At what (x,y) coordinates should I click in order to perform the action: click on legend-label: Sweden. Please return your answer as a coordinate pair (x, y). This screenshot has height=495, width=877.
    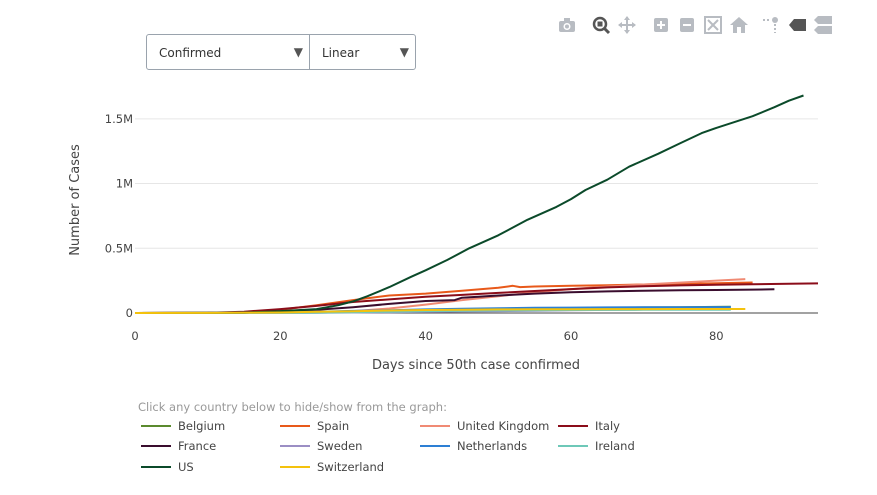
    Looking at the image, I should click on (340, 446).